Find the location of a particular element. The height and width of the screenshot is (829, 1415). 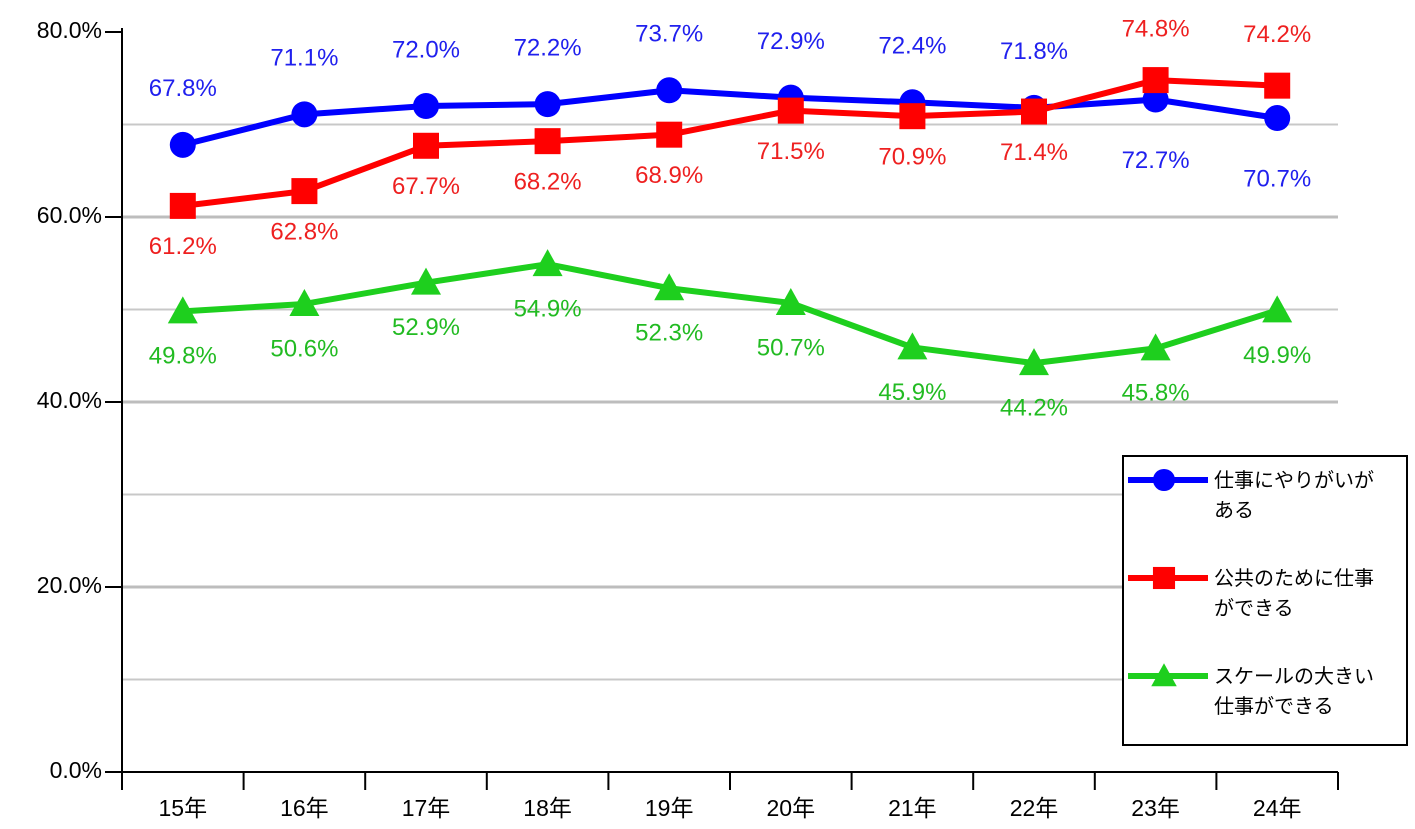

data-label: 52.9% is located at coordinates (426, 327).